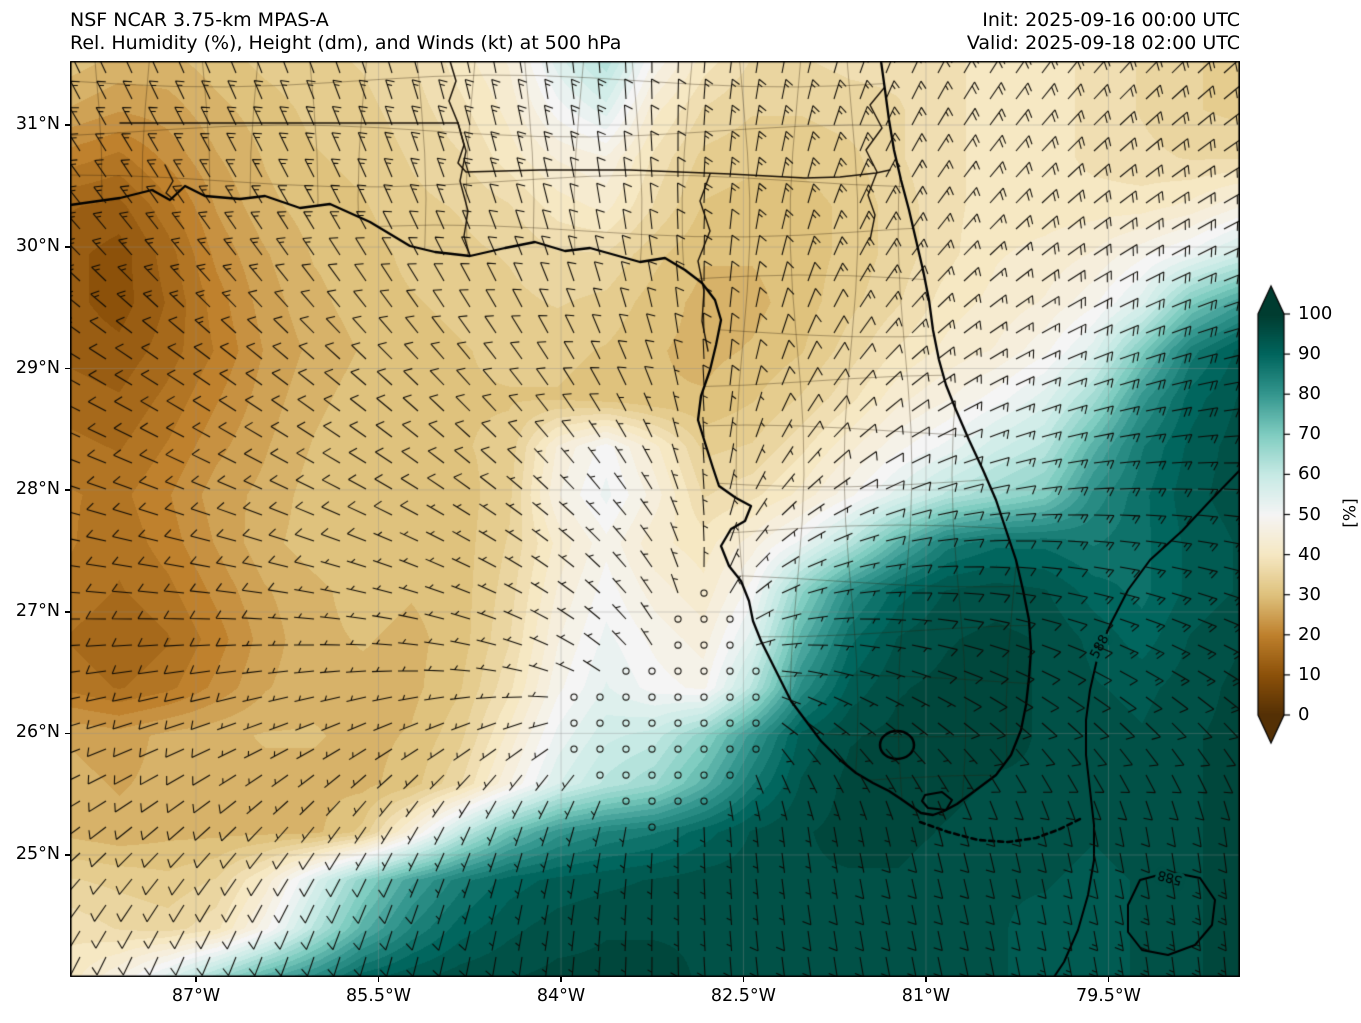 The height and width of the screenshot is (1023, 1361). I want to click on x-tick-label: 81°W, so click(926, 996).